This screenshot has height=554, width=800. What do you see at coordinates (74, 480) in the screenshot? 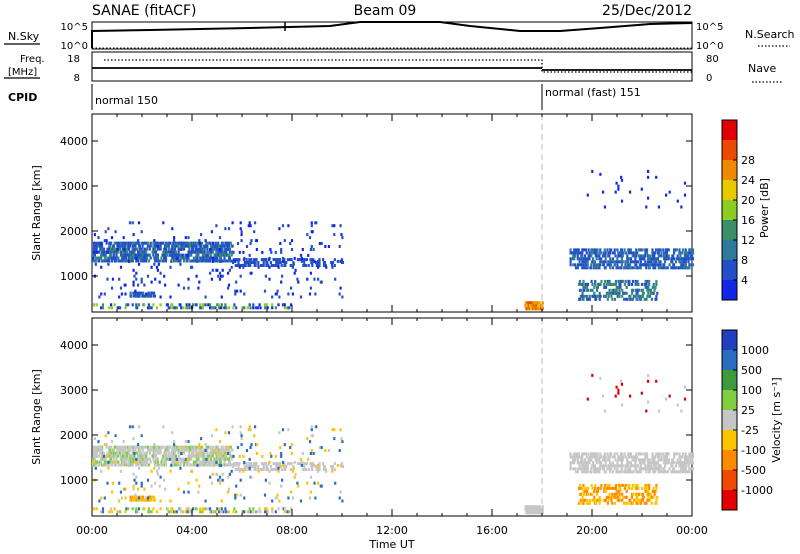
I see `y-tick-label: 1000` at bounding box center [74, 480].